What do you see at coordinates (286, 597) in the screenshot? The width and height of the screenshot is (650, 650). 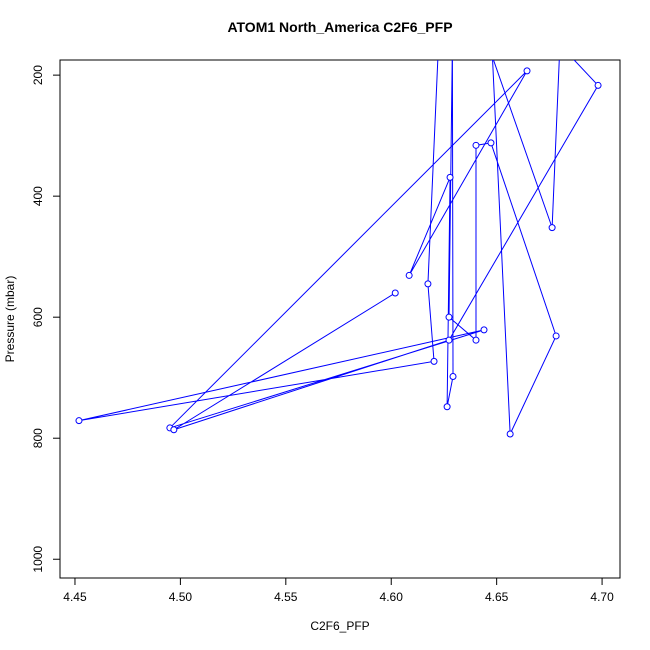 I see `x-tick-label: 4.55` at bounding box center [286, 597].